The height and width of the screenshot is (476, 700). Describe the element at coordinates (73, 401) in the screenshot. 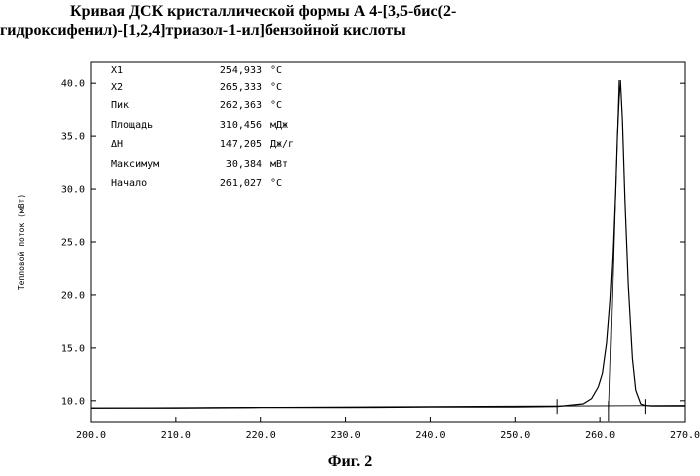

I see `y-tick-label: 10.0` at that location.